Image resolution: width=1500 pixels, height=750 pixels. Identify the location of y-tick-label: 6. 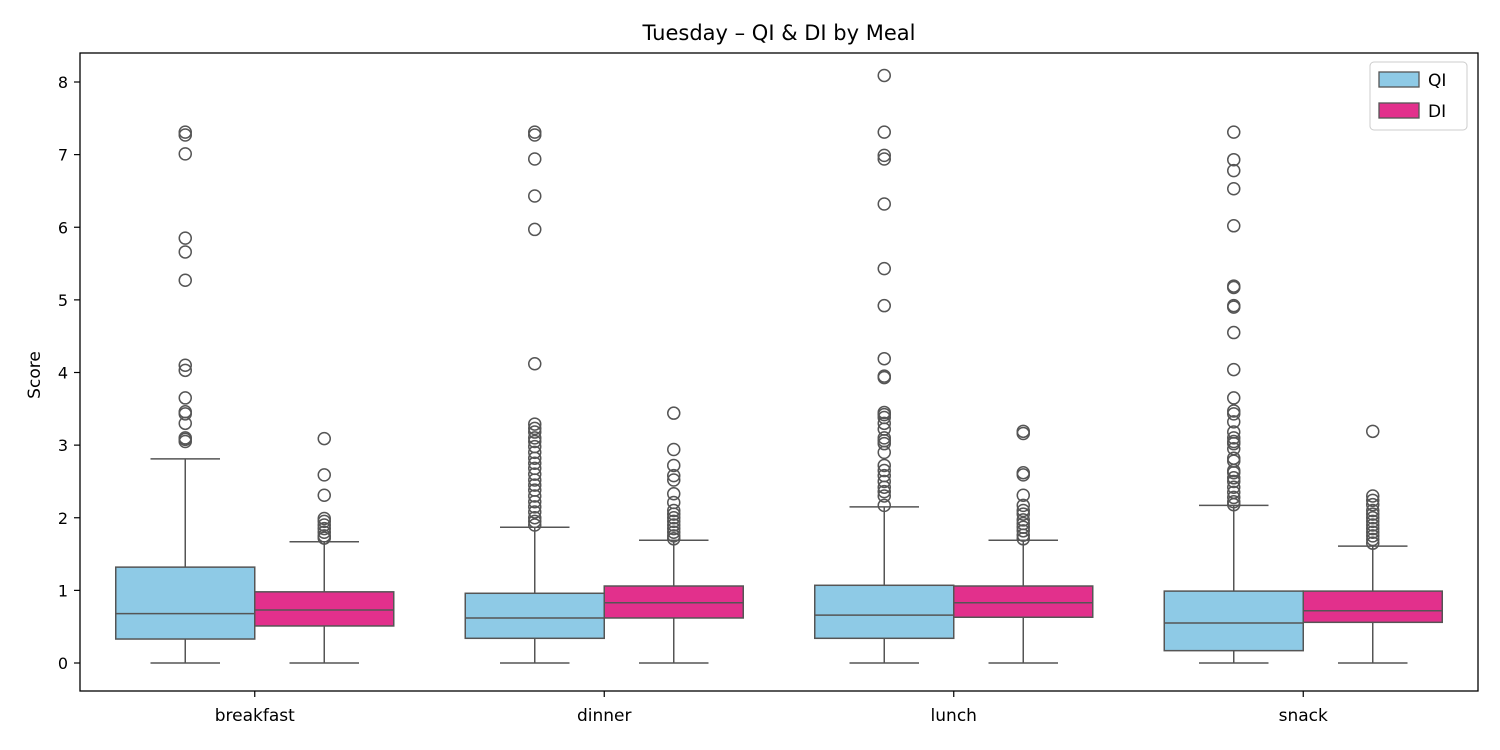
(63, 227).